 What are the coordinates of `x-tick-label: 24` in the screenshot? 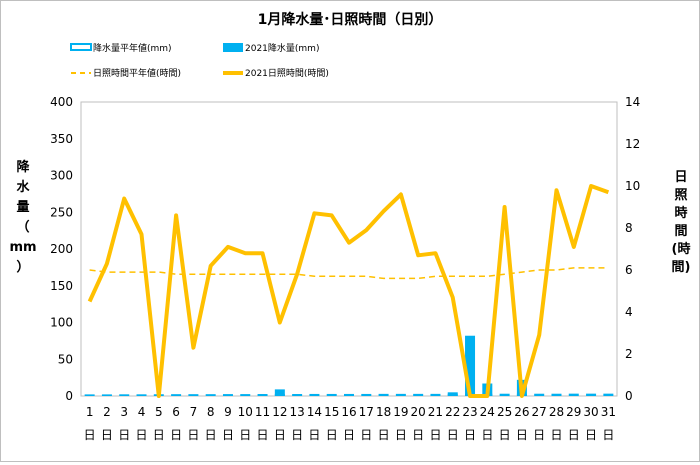 It's located at (487, 412).